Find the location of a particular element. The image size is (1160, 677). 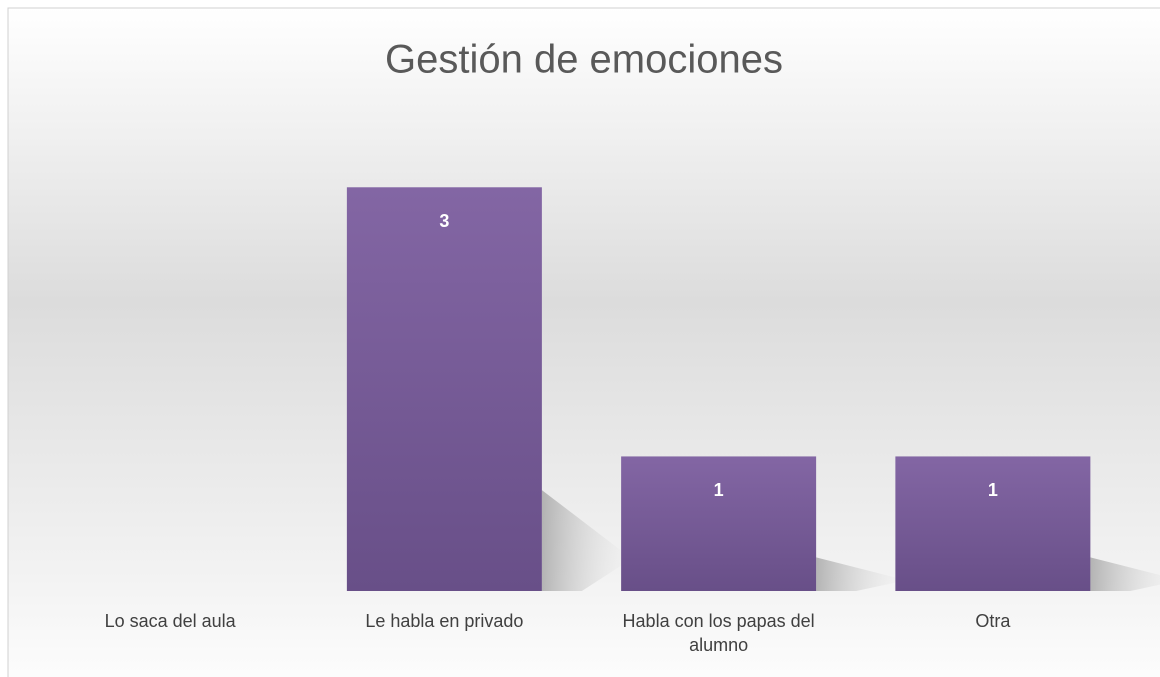

data-label: 3 is located at coordinates (444, 221).